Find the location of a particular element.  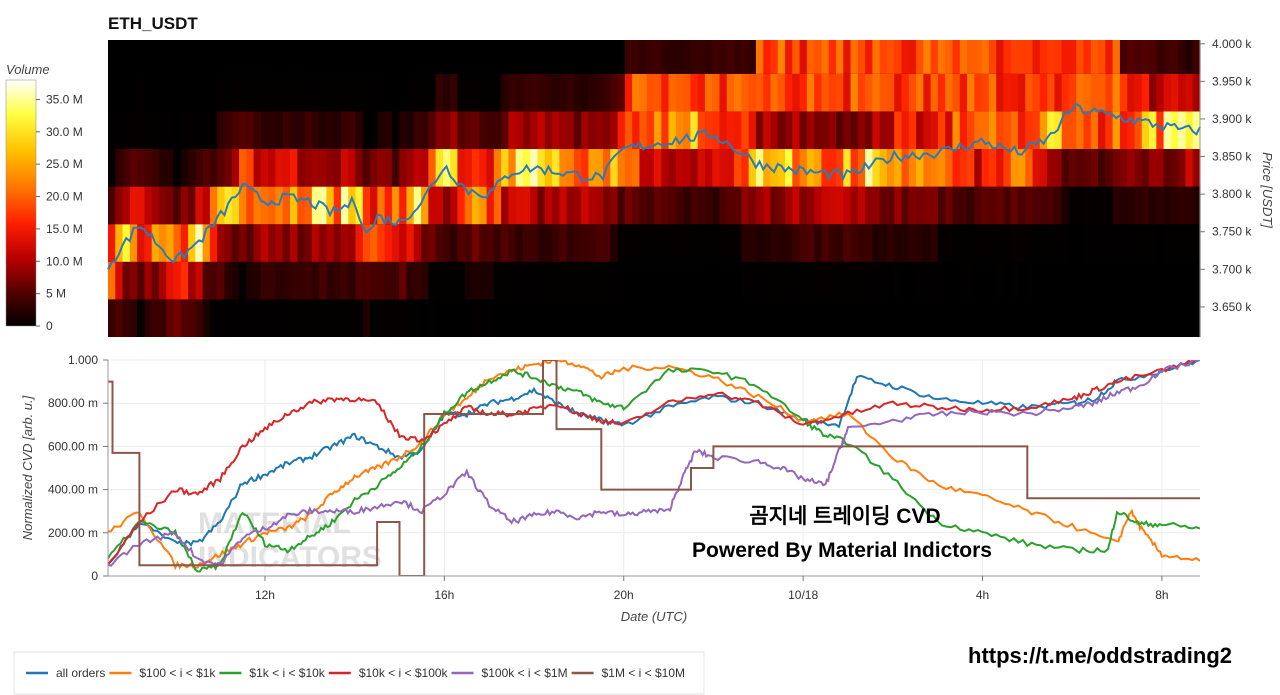

cvd-y-tick-label: 400.00 m is located at coordinates (73, 490).